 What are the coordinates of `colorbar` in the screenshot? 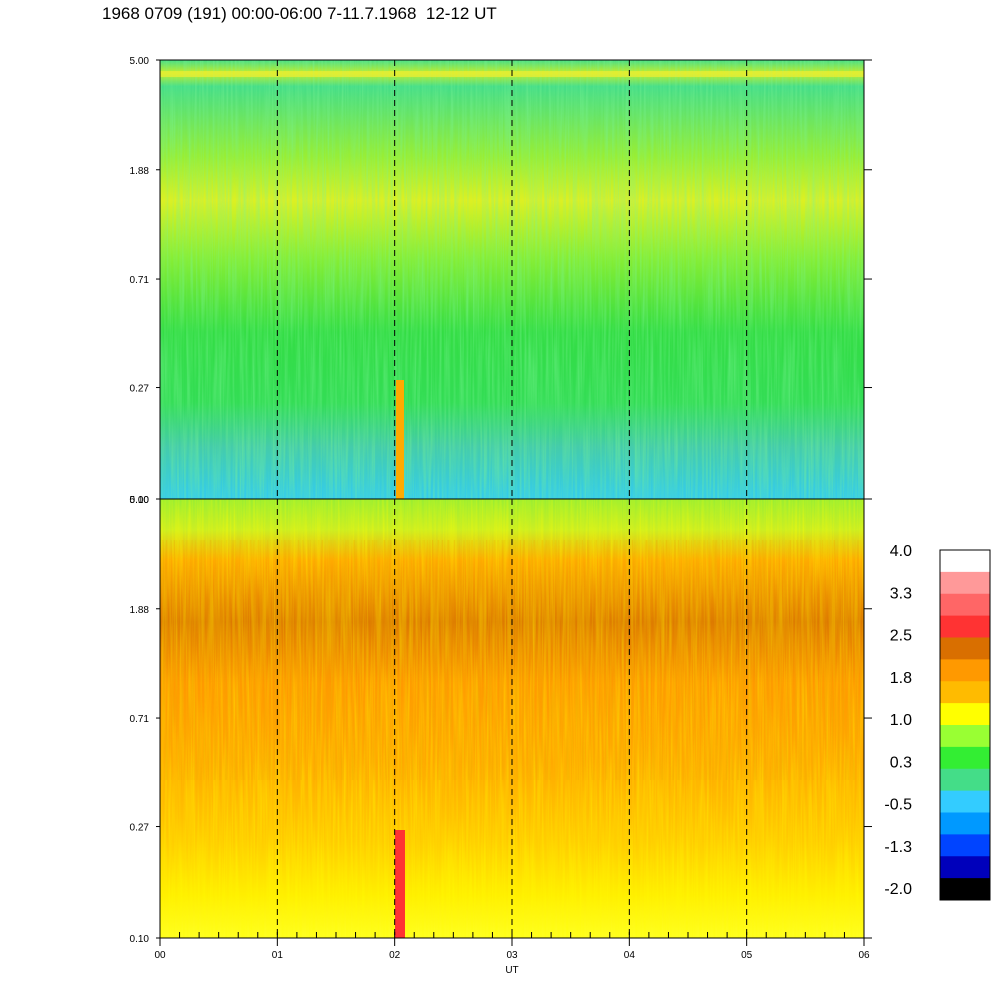 It's located at (965, 725).